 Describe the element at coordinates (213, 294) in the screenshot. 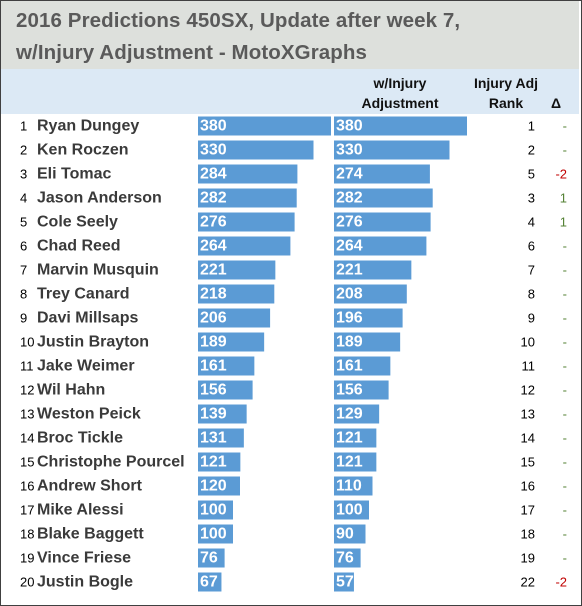

I see `prediction-value-label: 218` at that location.